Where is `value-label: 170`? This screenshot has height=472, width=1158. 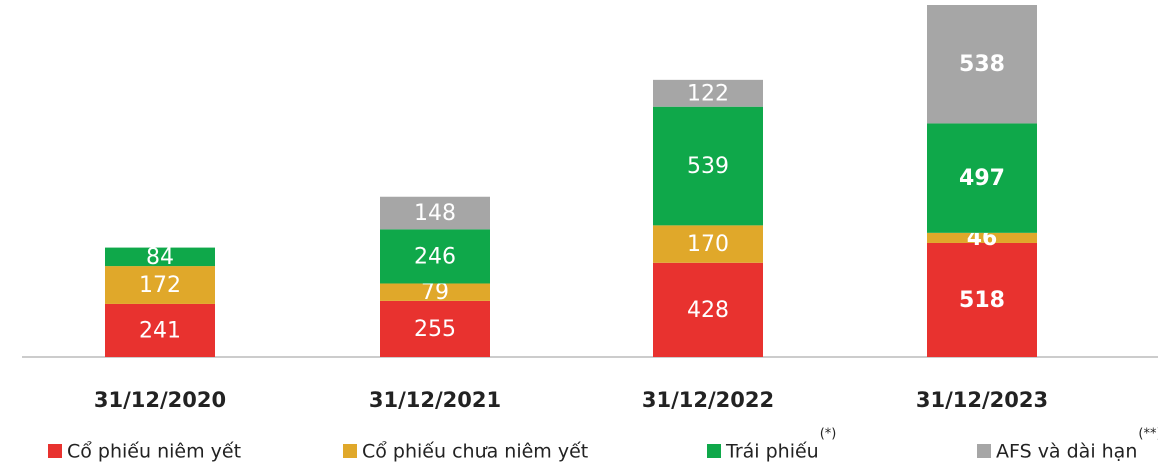 value-label: 170 is located at coordinates (708, 244).